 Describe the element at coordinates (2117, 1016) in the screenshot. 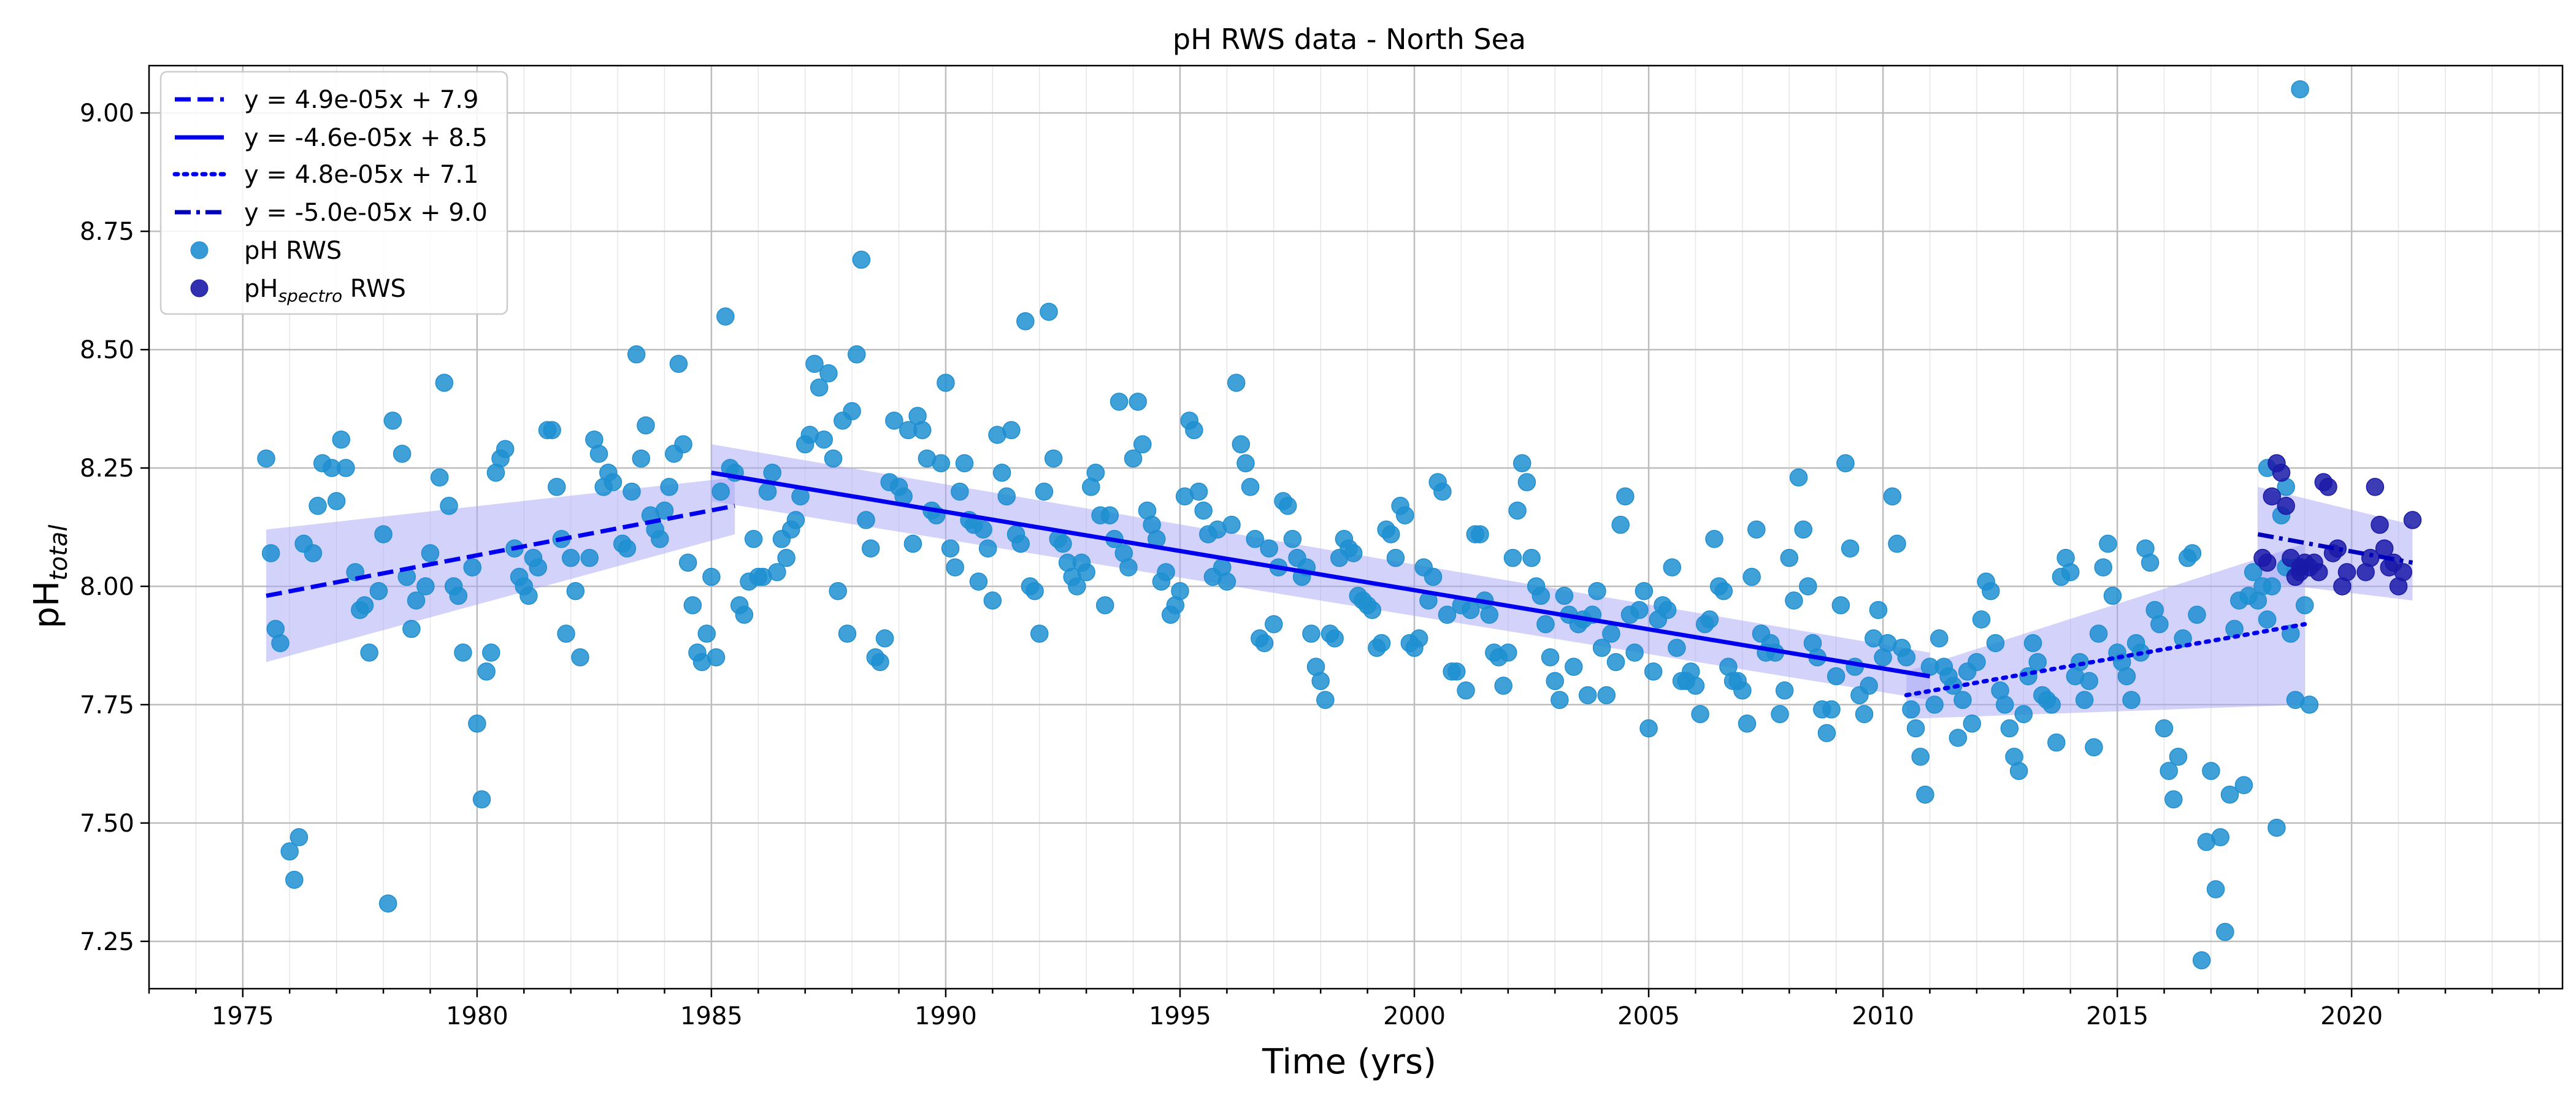

I see `x-tick-label: 2015` at that location.